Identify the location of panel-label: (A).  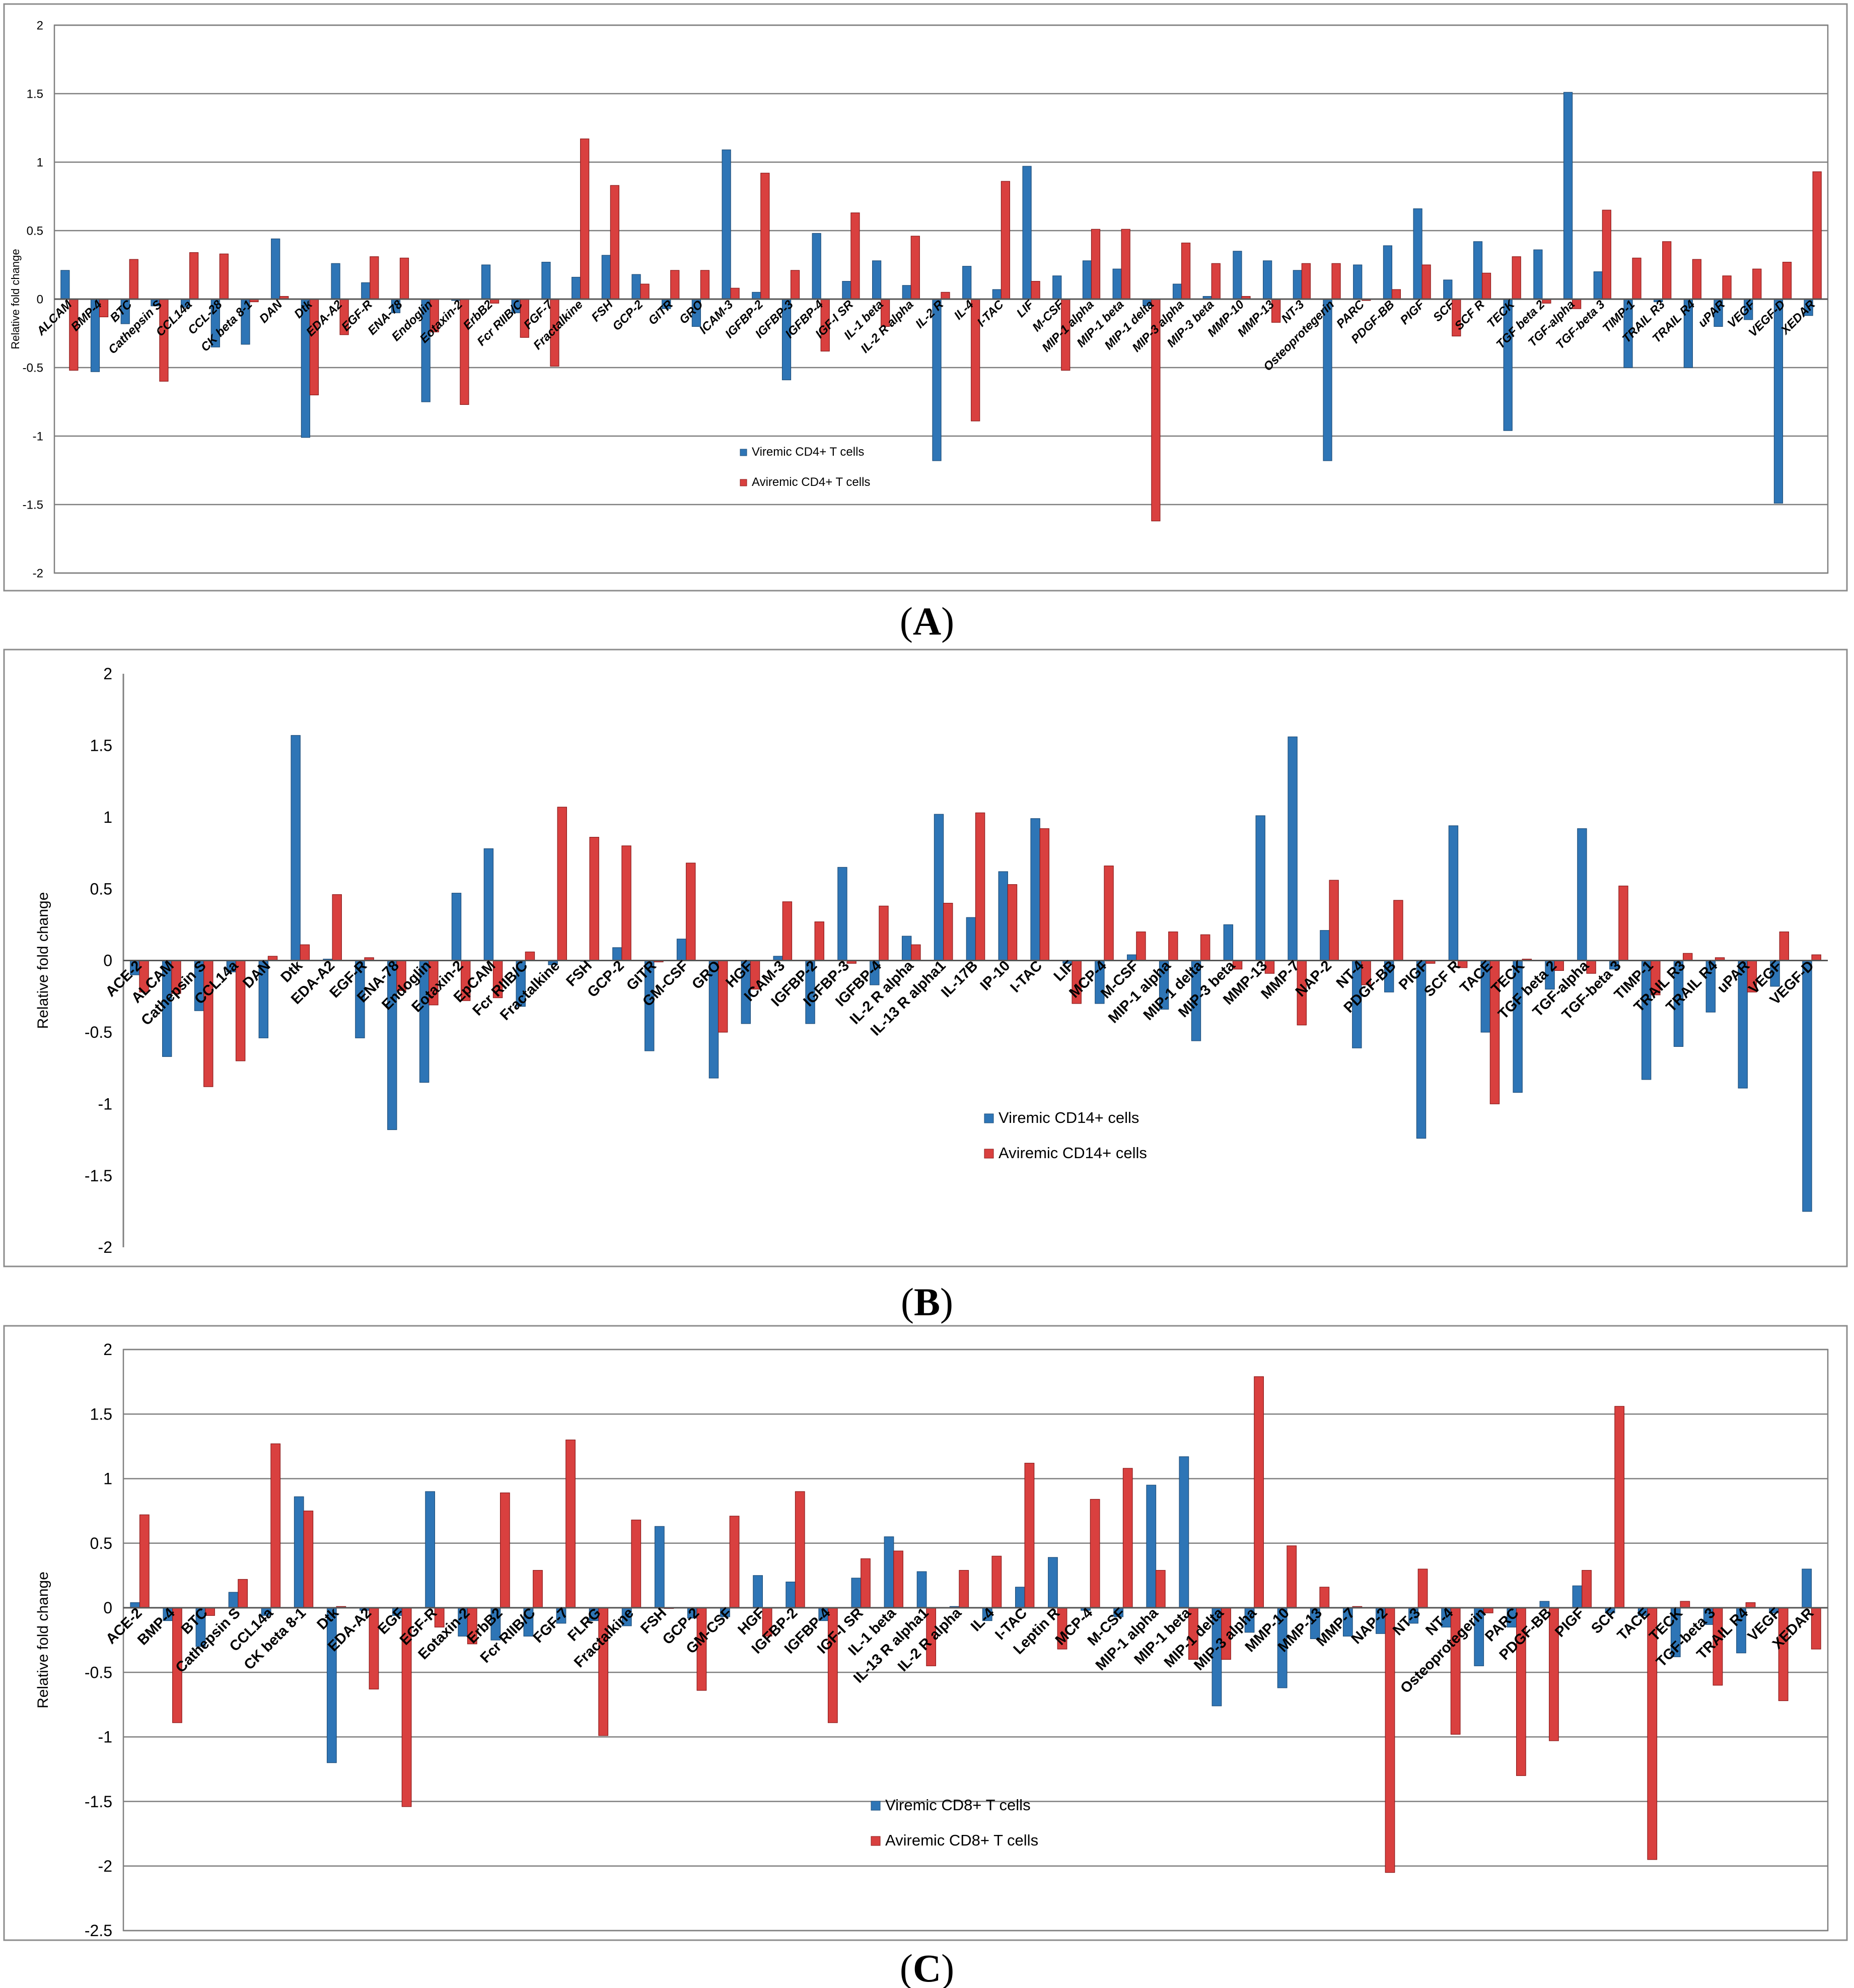
(927, 621).